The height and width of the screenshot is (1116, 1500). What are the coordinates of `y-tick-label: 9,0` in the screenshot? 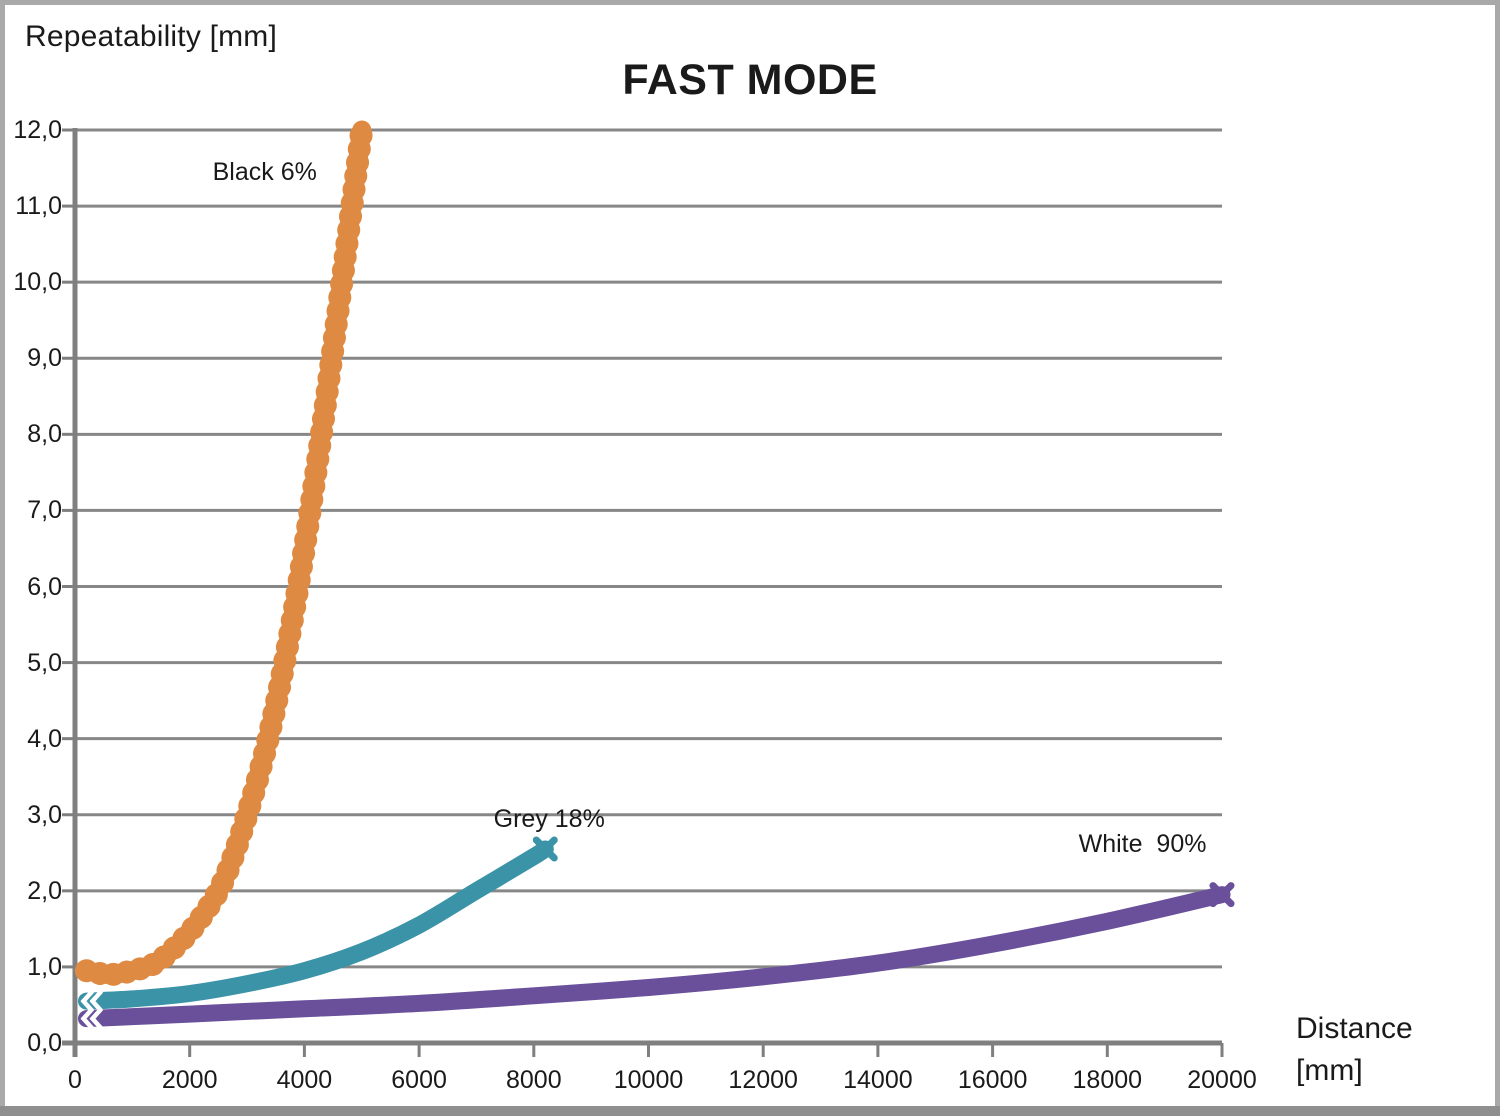 It's located at (44, 358).